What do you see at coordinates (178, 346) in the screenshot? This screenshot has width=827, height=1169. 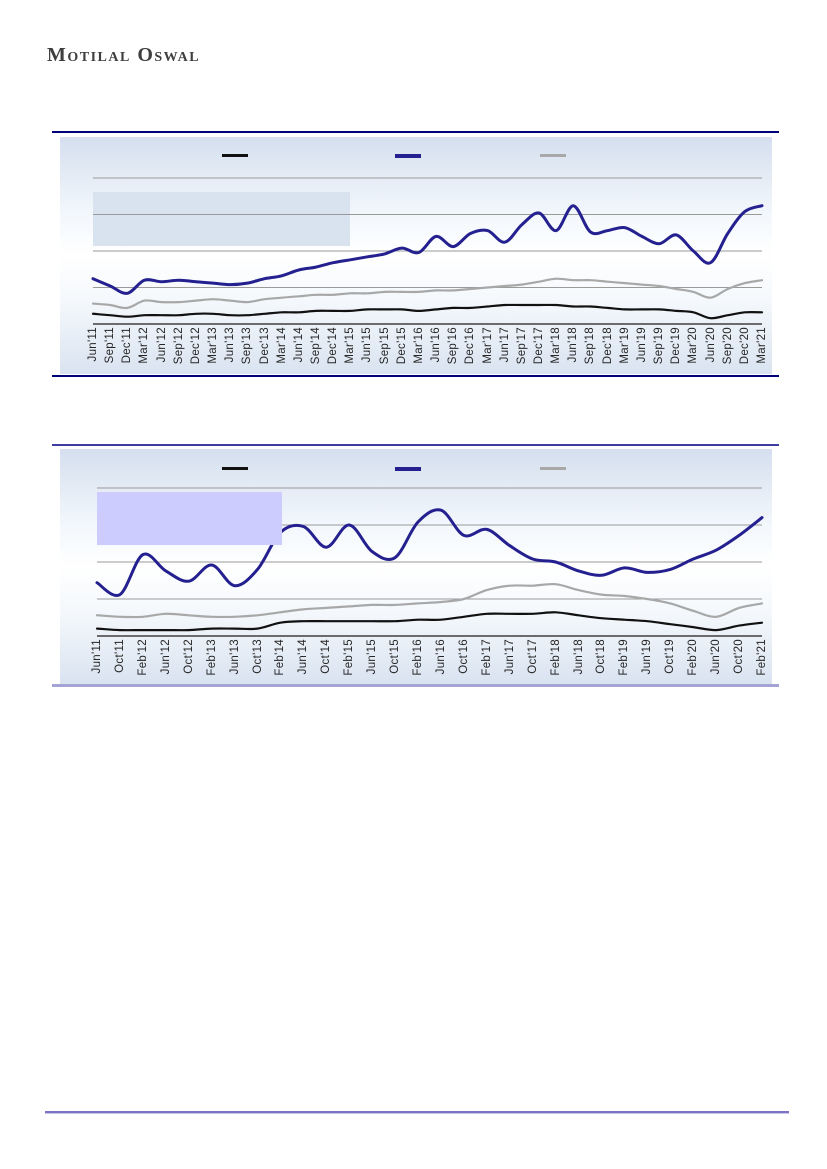 I see `x-axis-label: Sep'12` at bounding box center [178, 346].